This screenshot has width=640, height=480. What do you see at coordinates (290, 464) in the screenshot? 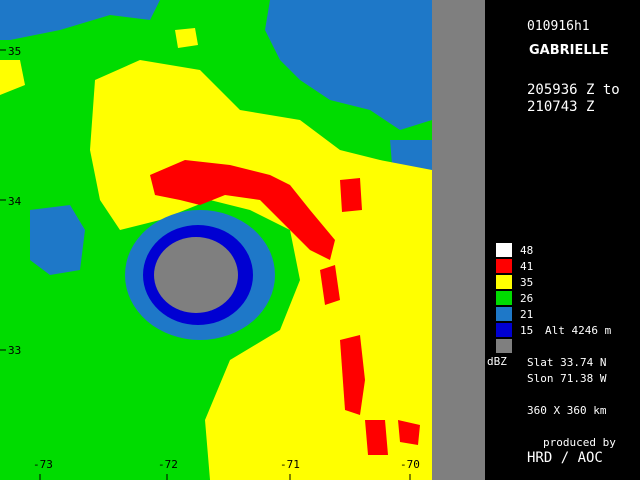
I see `longitude-label-71: -71` at bounding box center [290, 464].